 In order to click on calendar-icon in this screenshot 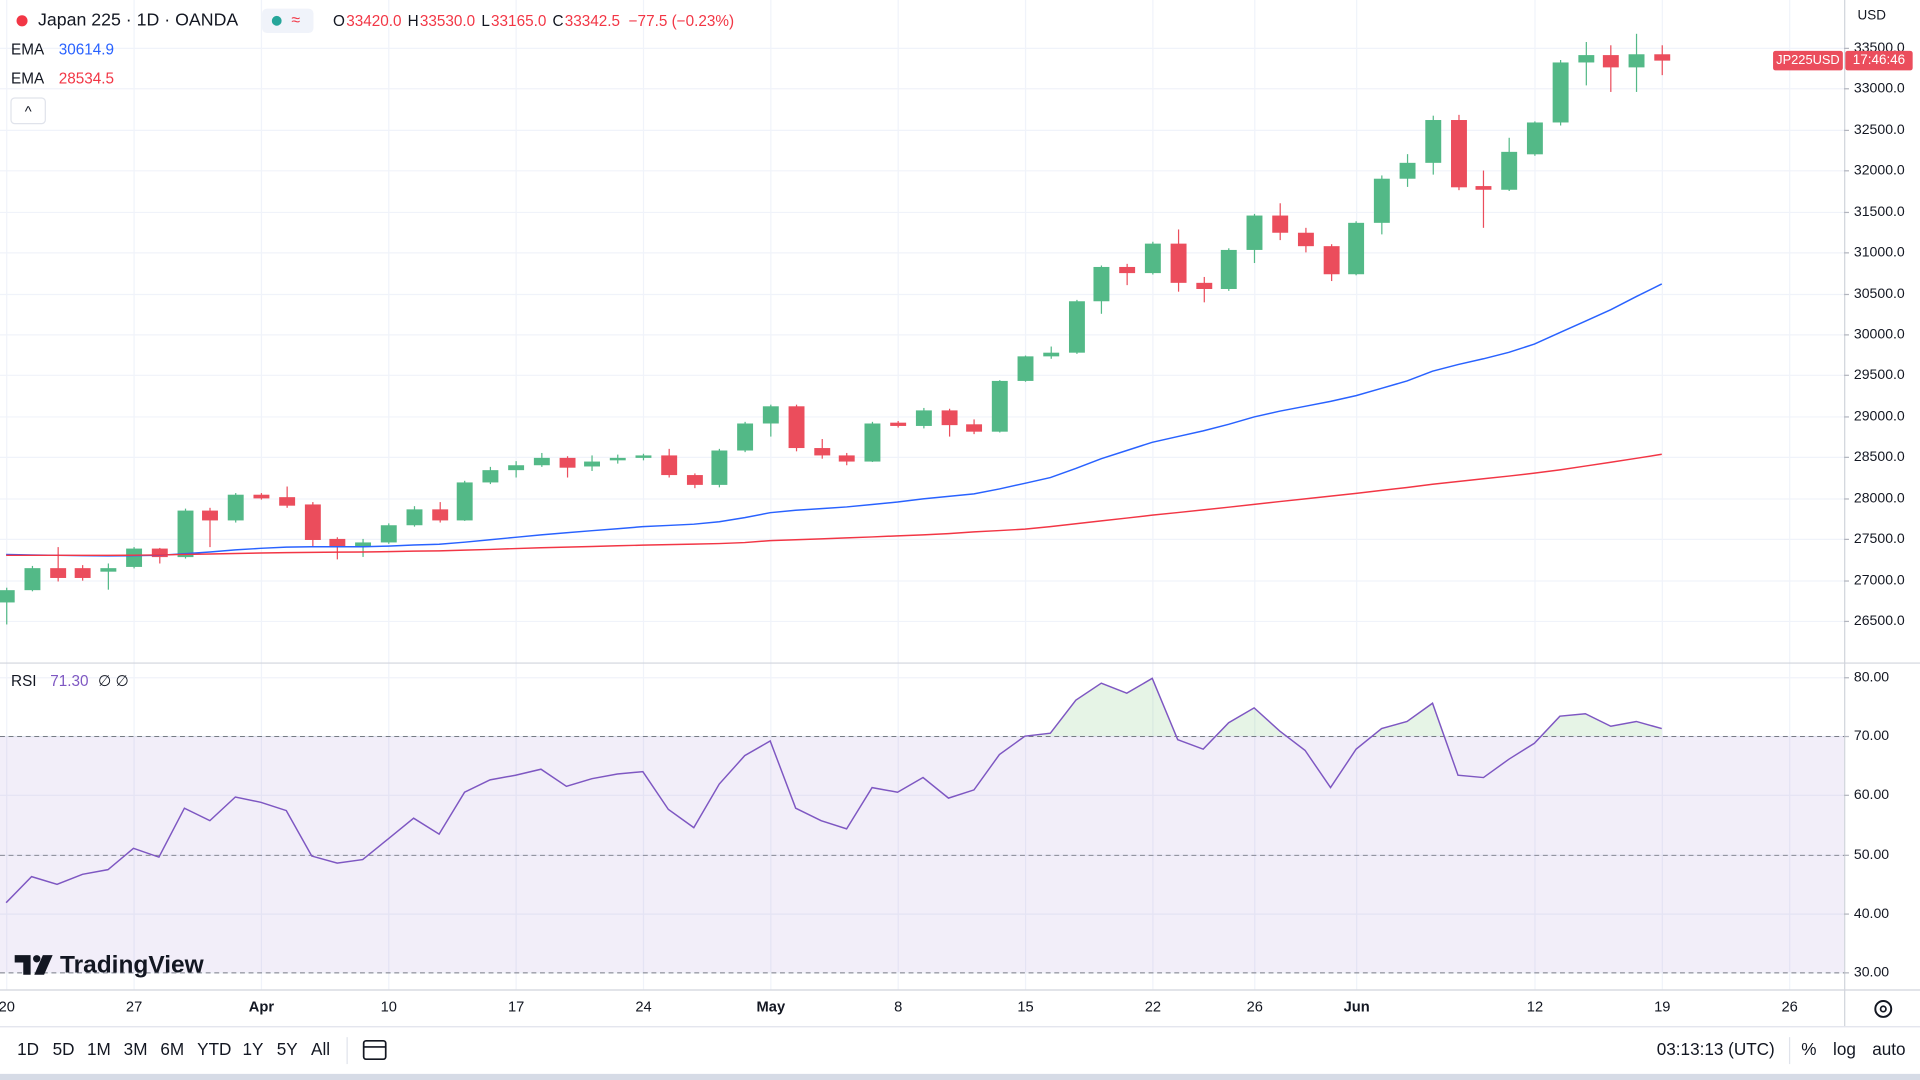, I will do `click(374, 1050)`.